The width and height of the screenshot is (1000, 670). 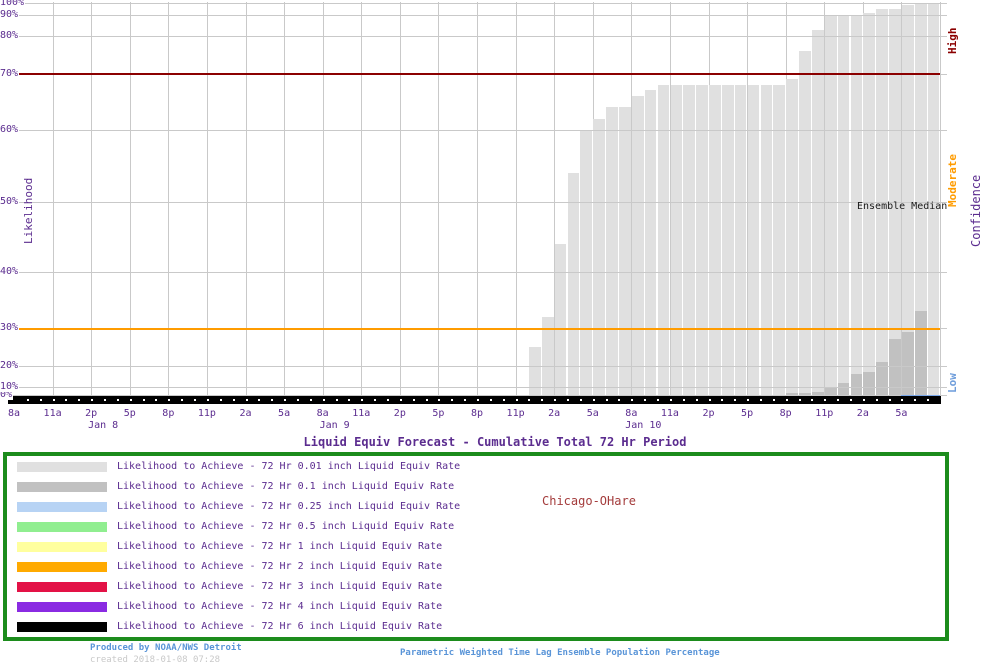 I want to click on y-tick-label: 20%, so click(x=10, y=365).